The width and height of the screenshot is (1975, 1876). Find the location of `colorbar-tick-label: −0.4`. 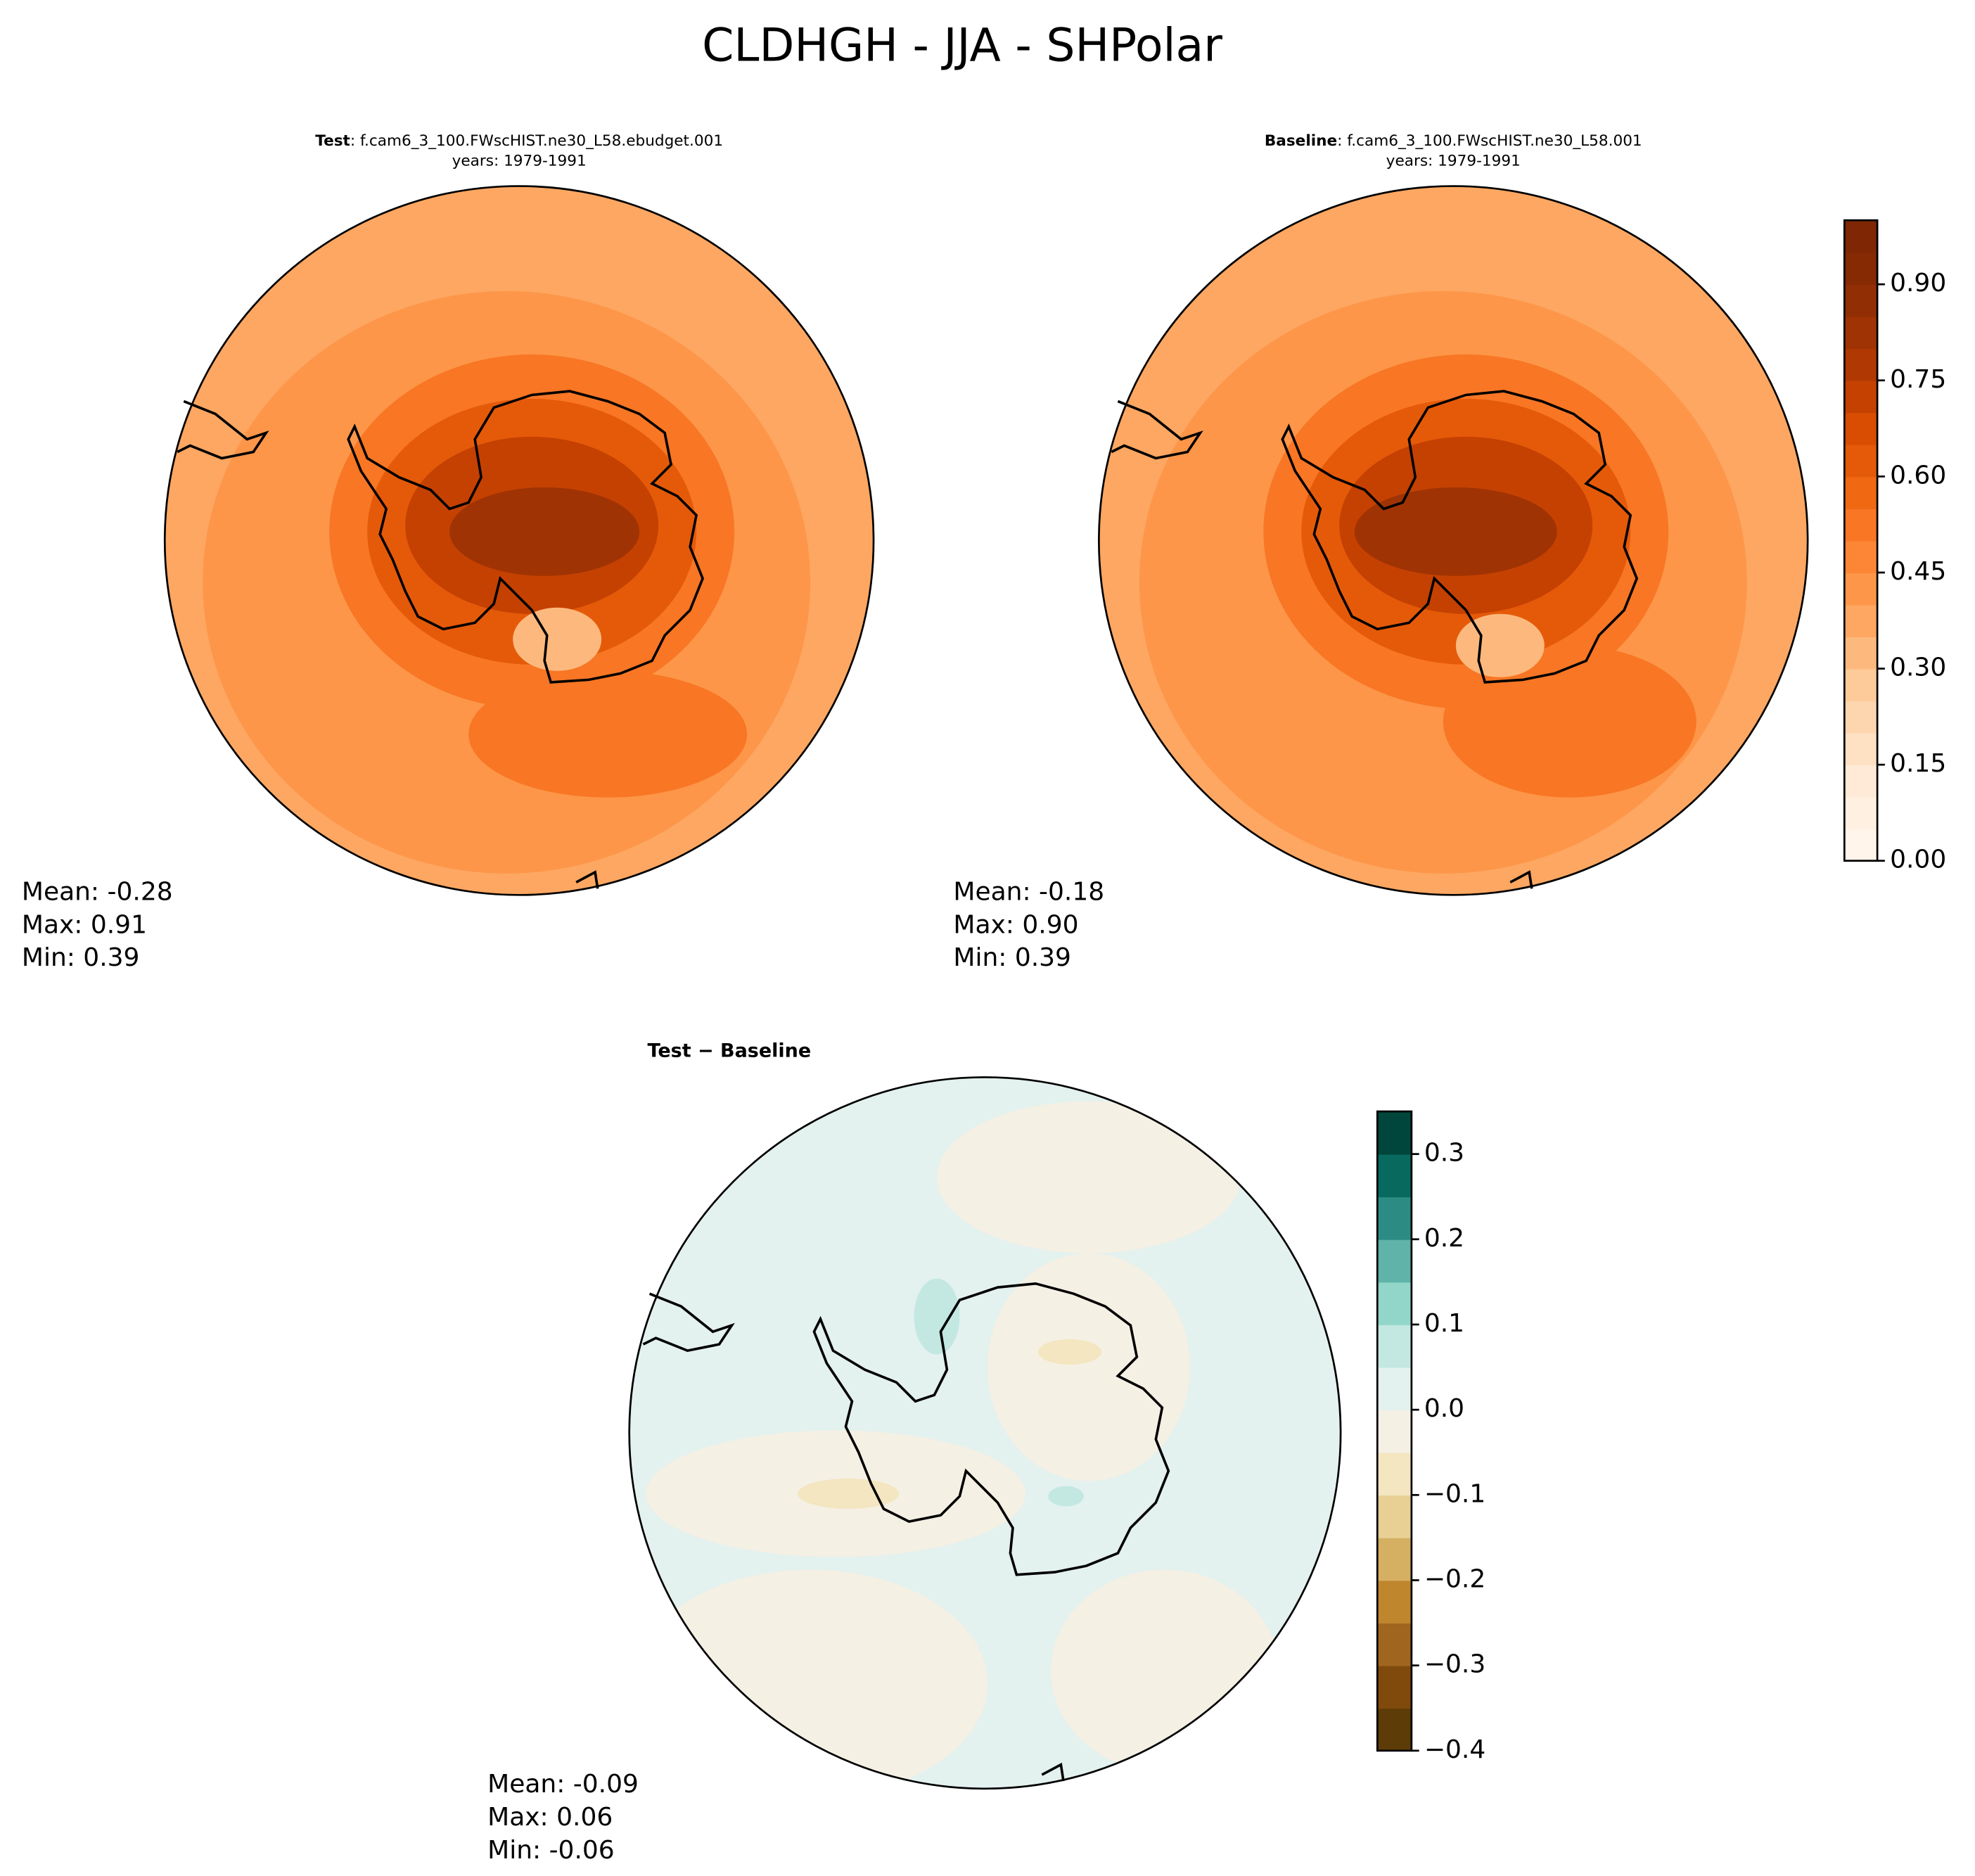

colorbar-tick-label: −0.4 is located at coordinates (1454, 1749).